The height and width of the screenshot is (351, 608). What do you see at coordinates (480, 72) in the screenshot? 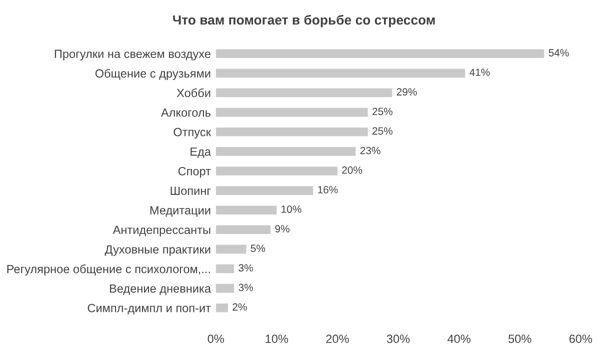
I see `data-label: 41%` at bounding box center [480, 72].